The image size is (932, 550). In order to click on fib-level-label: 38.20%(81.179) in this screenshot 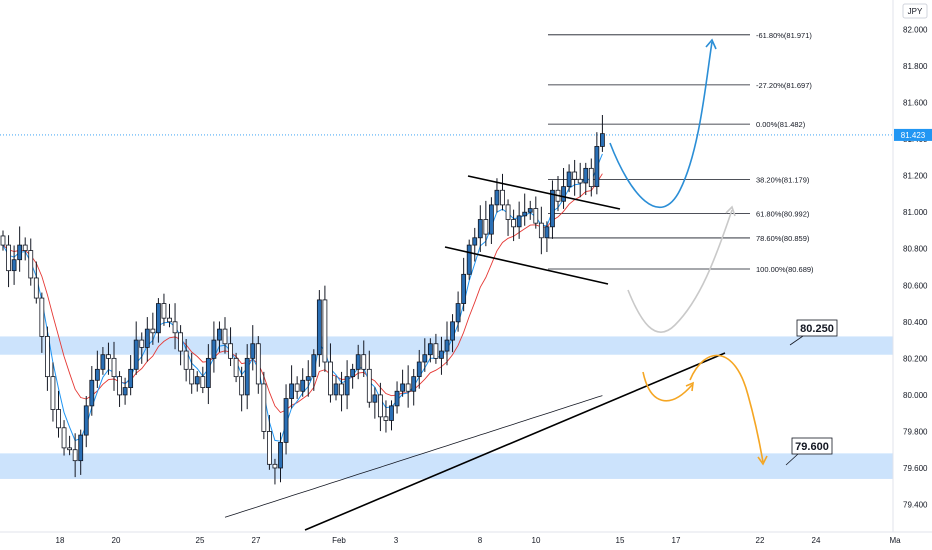, I will do `click(783, 179)`.